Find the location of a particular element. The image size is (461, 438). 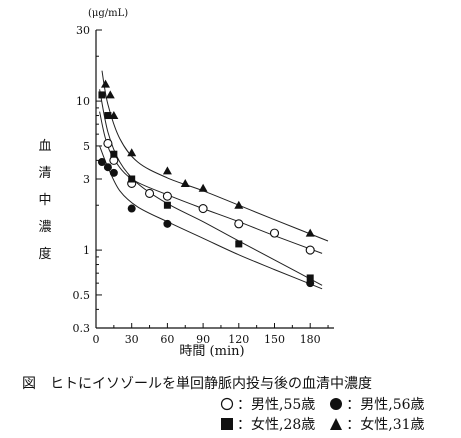

x-tick-label: 150 is located at coordinates (274, 339).